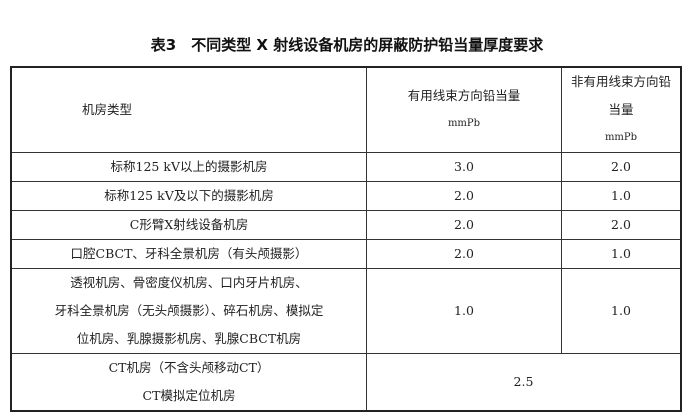 Image resolution: width=694 pixels, height=412 pixels. What do you see at coordinates (188, 196) in the screenshot?
I see `room-type: 标称125 kV及以下的摄影机房` at bounding box center [188, 196].